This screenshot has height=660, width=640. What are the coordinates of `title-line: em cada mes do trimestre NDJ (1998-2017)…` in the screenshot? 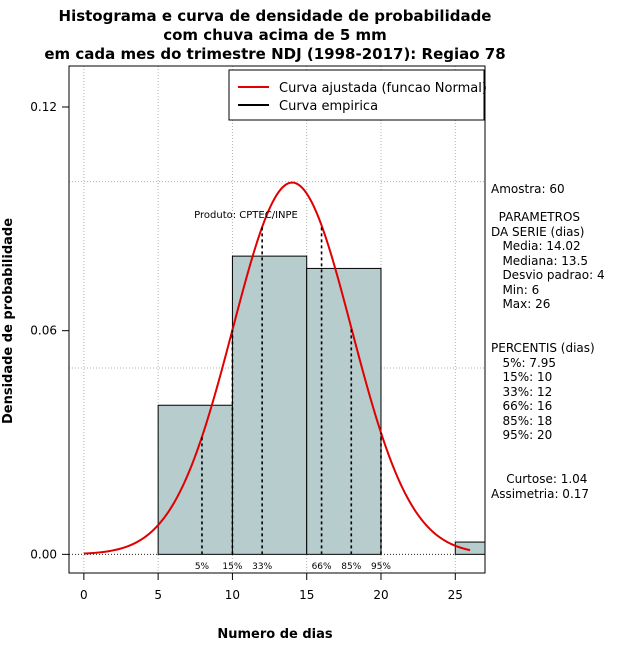 It's located at (274, 54).